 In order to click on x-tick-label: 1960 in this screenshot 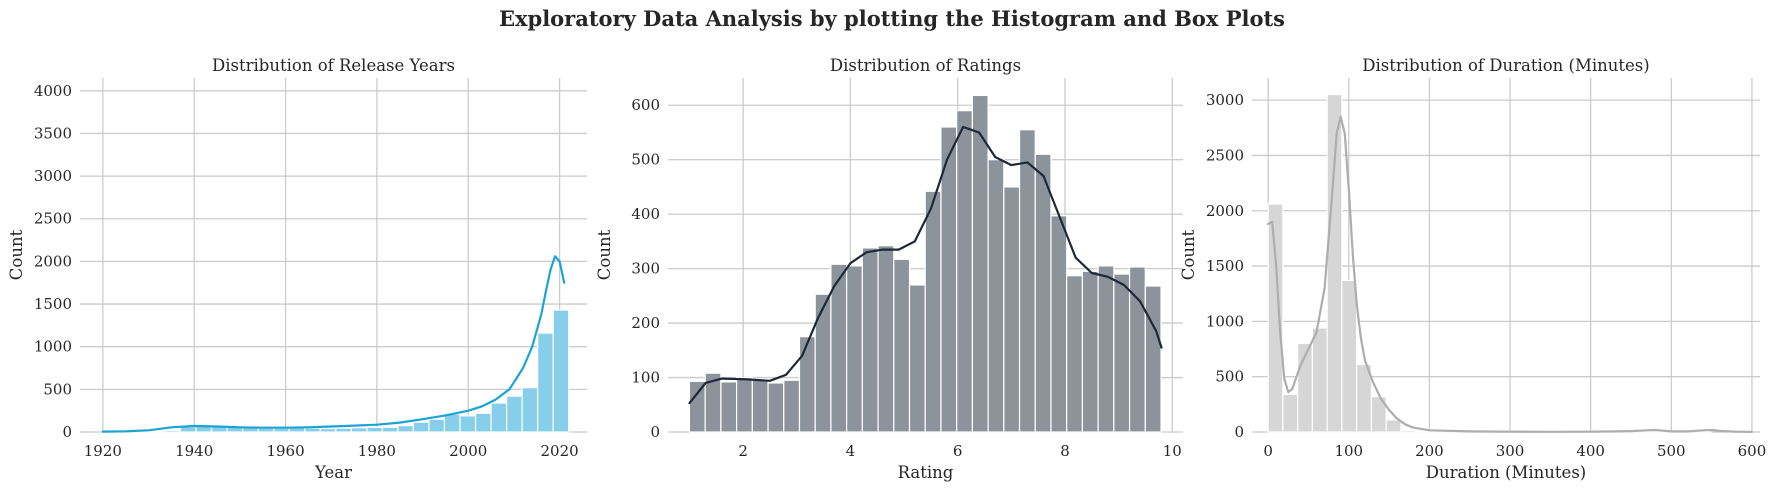, I will do `click(285, 451)`.